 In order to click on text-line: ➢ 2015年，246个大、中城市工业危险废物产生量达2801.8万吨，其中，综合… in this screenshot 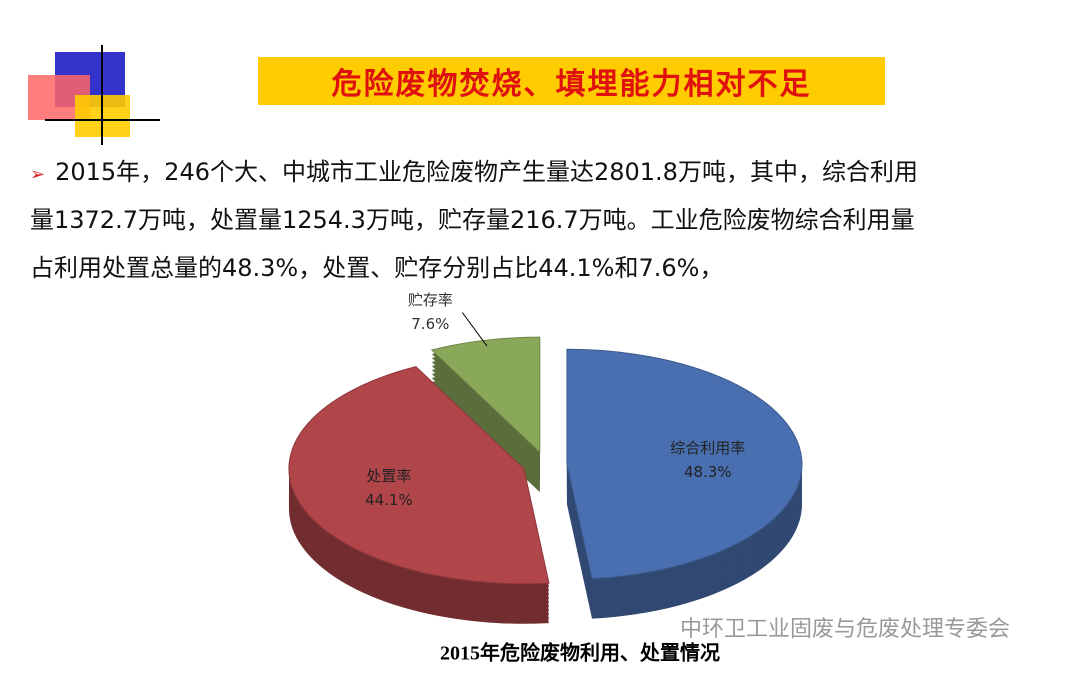, I will do `click(474, 169)`.